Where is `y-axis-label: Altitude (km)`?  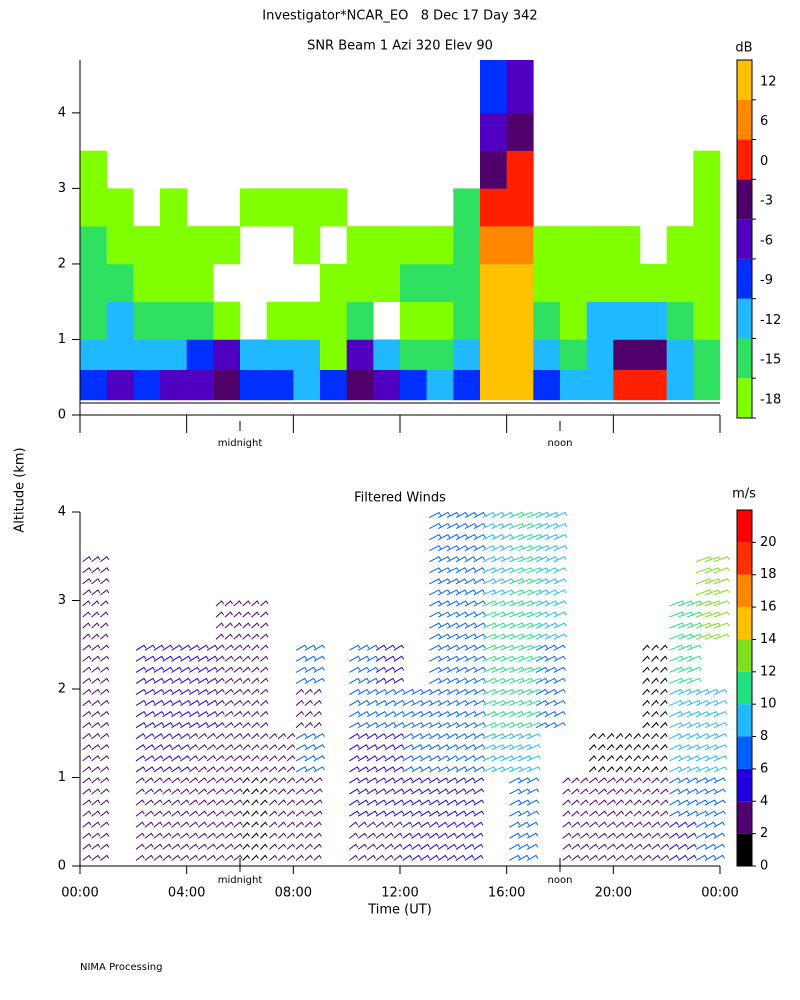
y-axis-label: Altitude (km) is located at coordinates (20, 489).